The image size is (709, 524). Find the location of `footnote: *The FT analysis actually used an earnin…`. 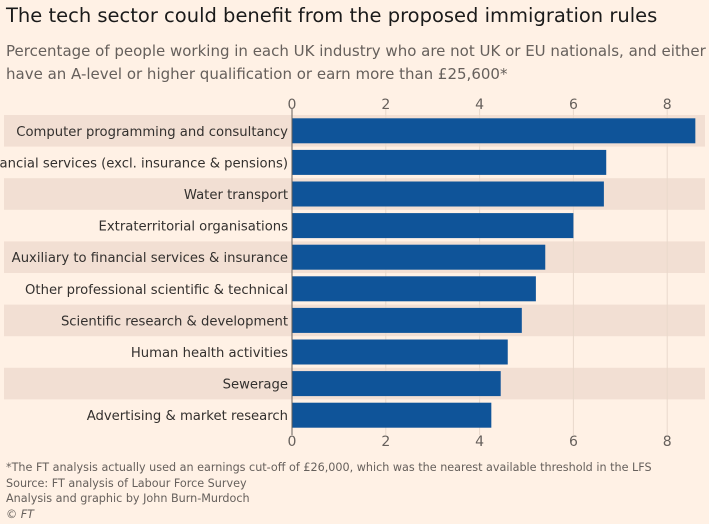

footnote: *The FT analysis actually used an earnin… is located at coordinates (329, 467).